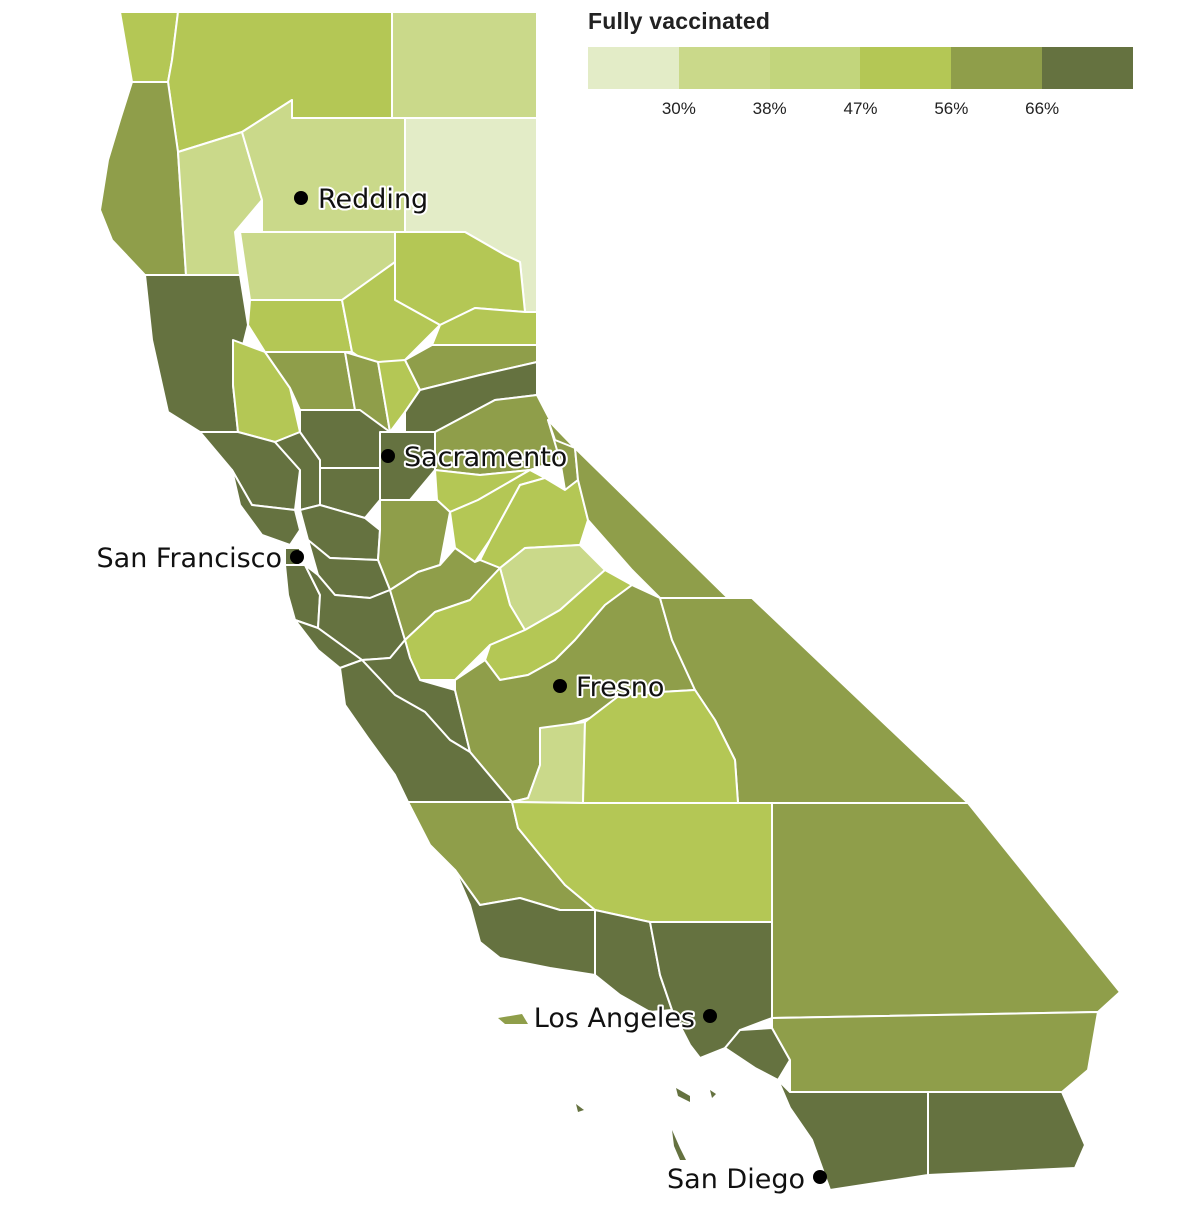  I want to click on island-santa-cruz, so click(513, 1019).